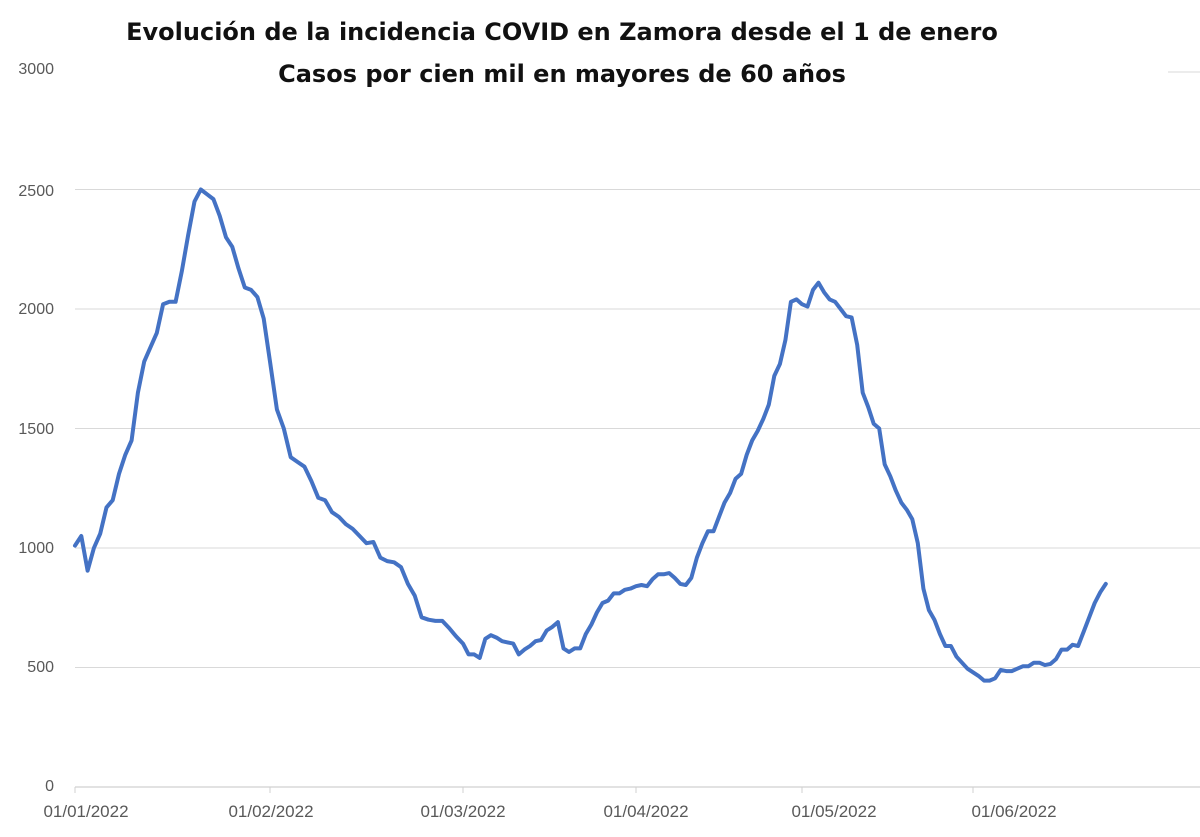  Describe the element at coordinates (36, 69) in the screenshot. I see `y-tick-3000: 3000` at that location.